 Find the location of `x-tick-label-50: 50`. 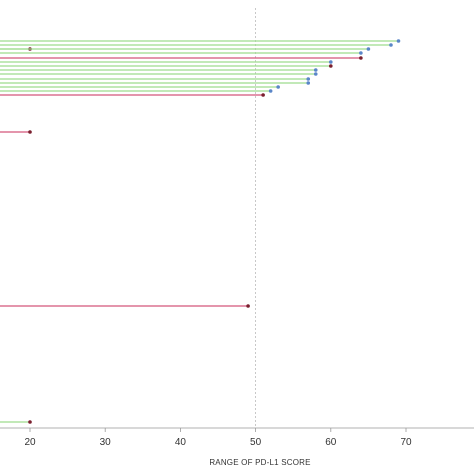

x-tick-label-50: 50 is located at coordinates (256, 442).